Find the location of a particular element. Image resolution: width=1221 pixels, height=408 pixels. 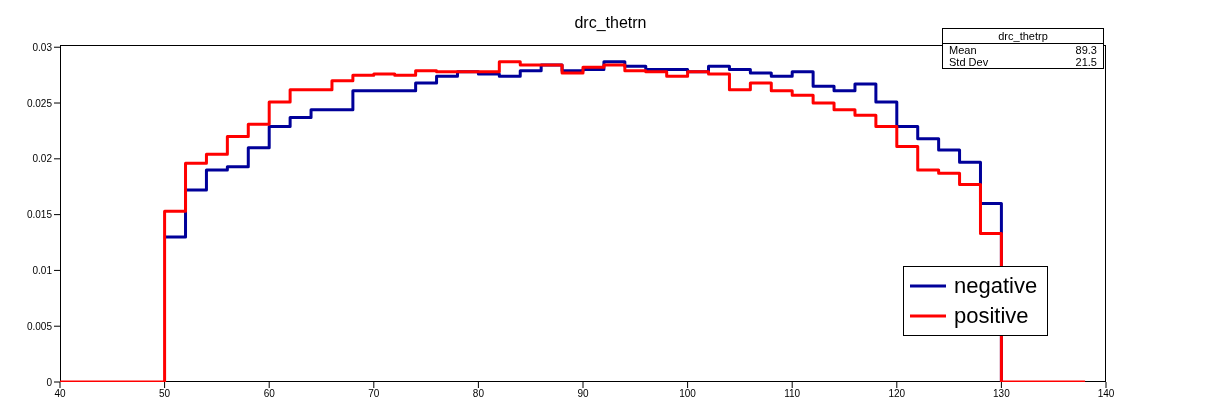

text: Std Dev 21.5 is located at coordinates (1023, 62).